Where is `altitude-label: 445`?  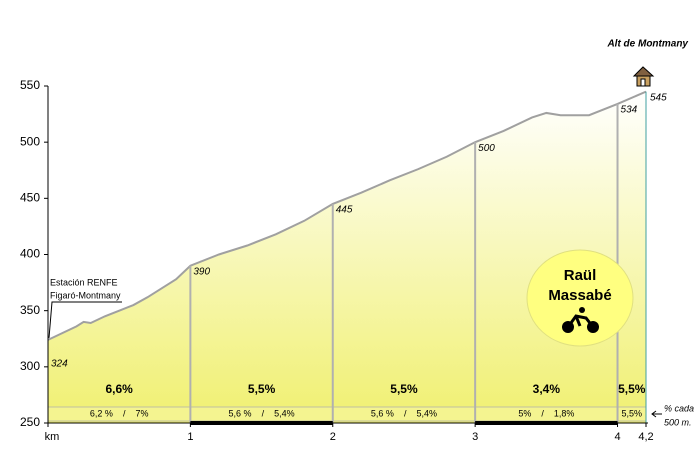 altitude-label: 445 is located at coordinates (344, 210).